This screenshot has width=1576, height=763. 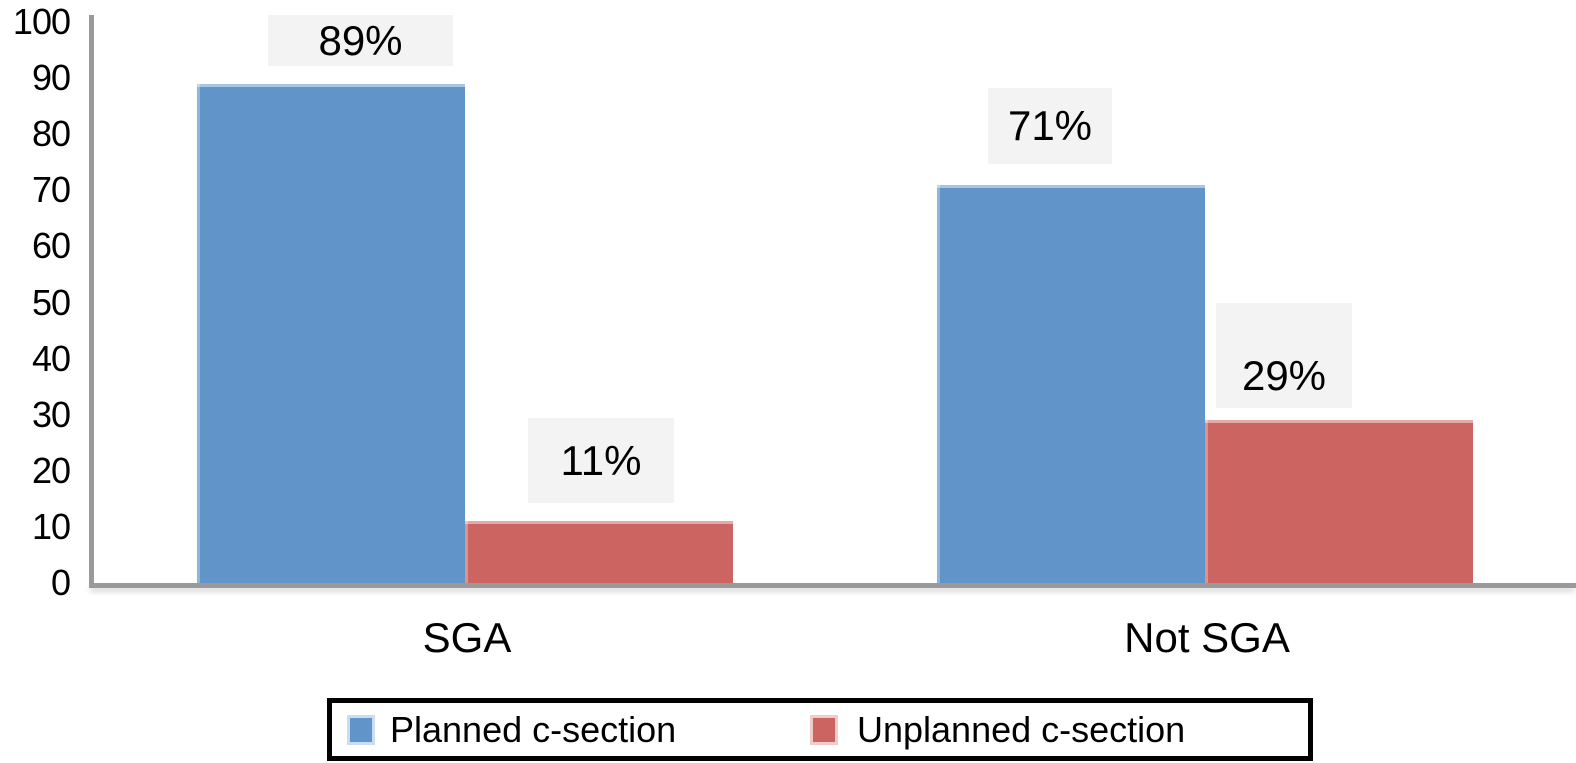 I want to click on legend-swatch-unplanned-c-section, so click(x=824, y=730).